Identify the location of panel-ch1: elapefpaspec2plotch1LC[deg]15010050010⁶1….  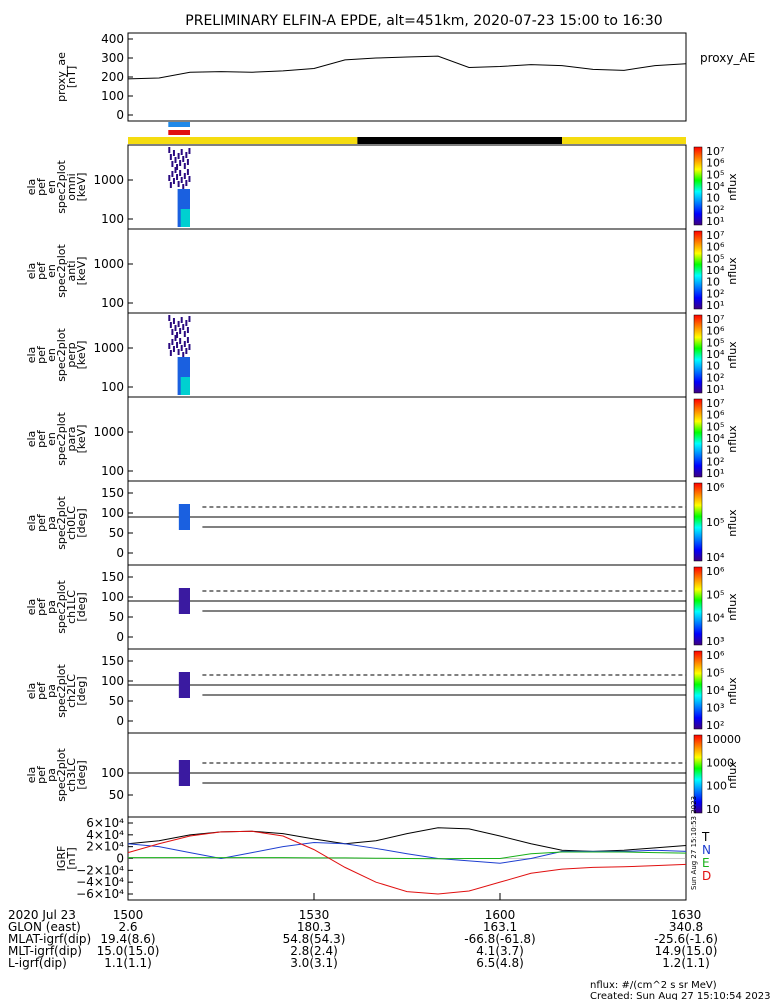
(382, 607).